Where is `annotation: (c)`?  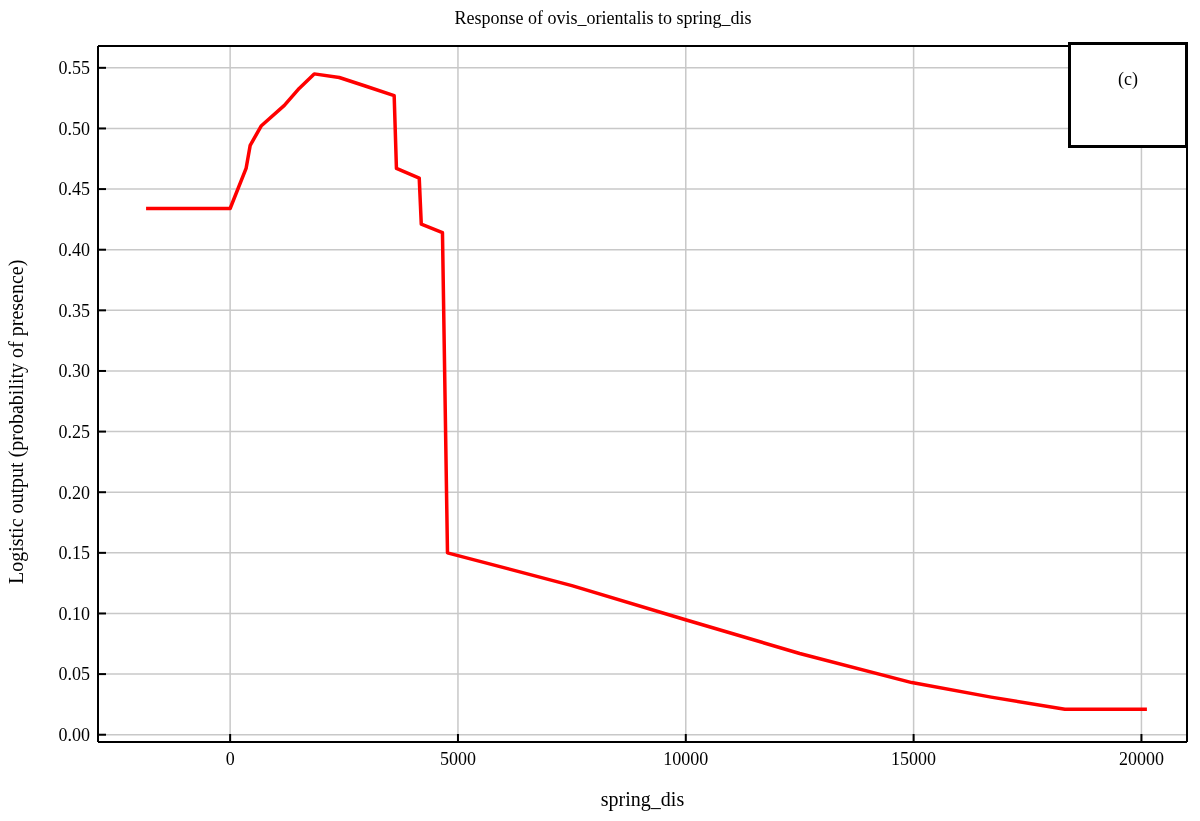
annotation: (c) is located at coordinates (1128, 80).